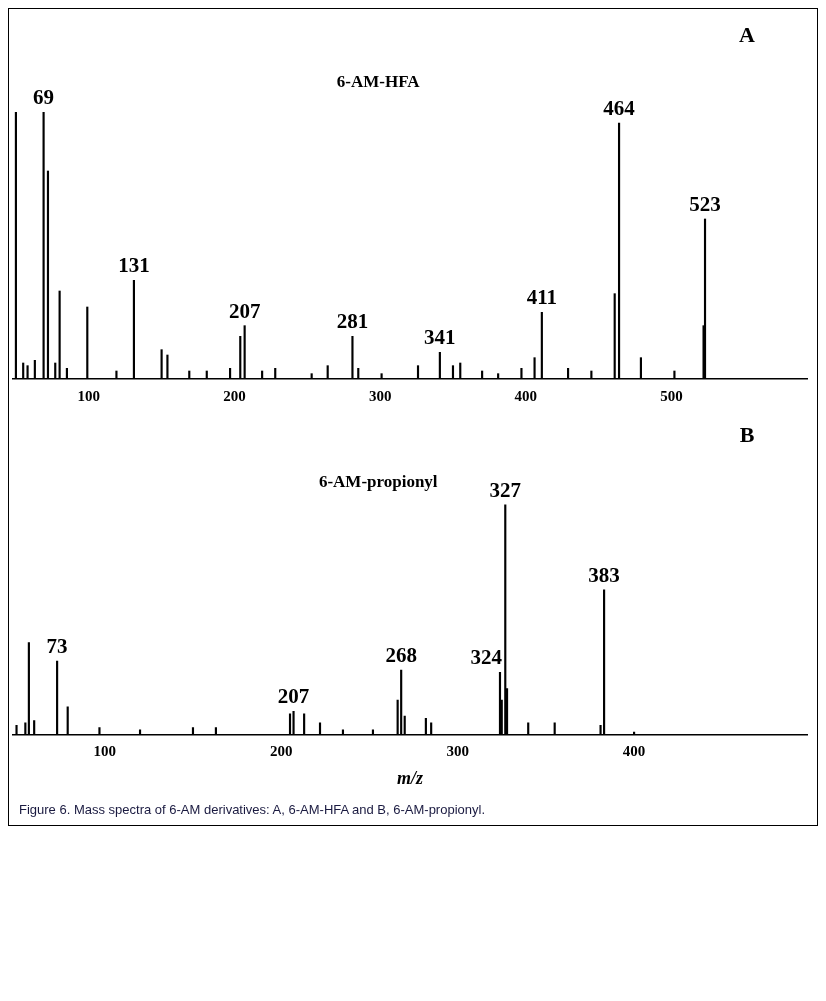  I want to click on chart-subtitle: 6-AM-propionyl, so click(378, 481).